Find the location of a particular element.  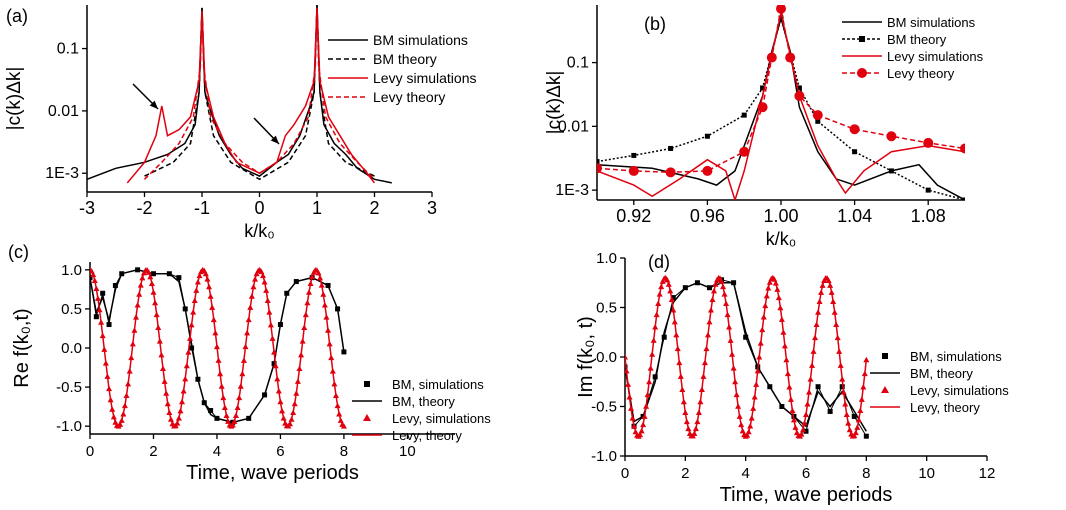

y-axis-title: Im f(k₀, t) is located at coordinates (586, 357).